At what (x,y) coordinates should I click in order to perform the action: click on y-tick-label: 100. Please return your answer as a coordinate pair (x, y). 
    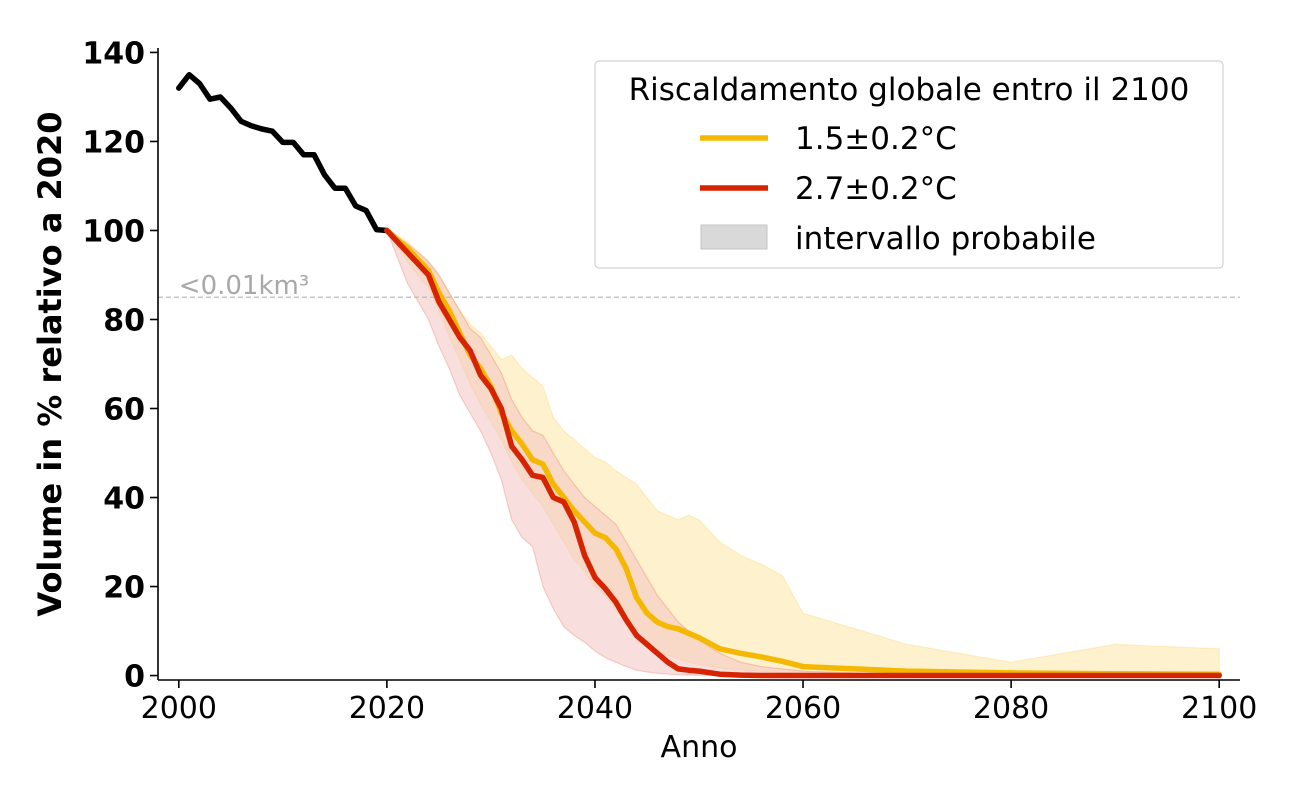
    Looking at the image, I should click on (113, 231).